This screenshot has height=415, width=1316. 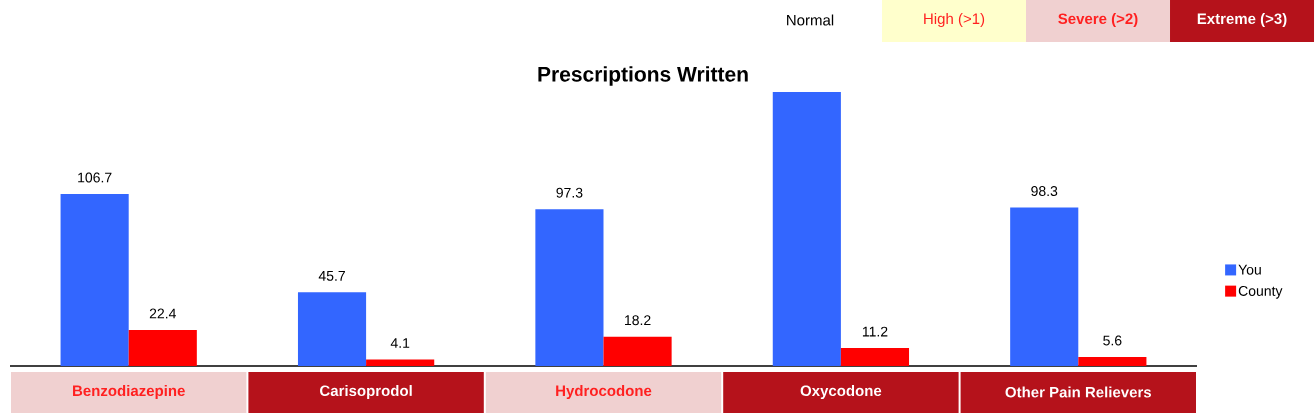 What do you see at coordinates (1242, 20) in the screenshot?
I see `text: Extreme (>3)` at bounding box center [1242, 20].